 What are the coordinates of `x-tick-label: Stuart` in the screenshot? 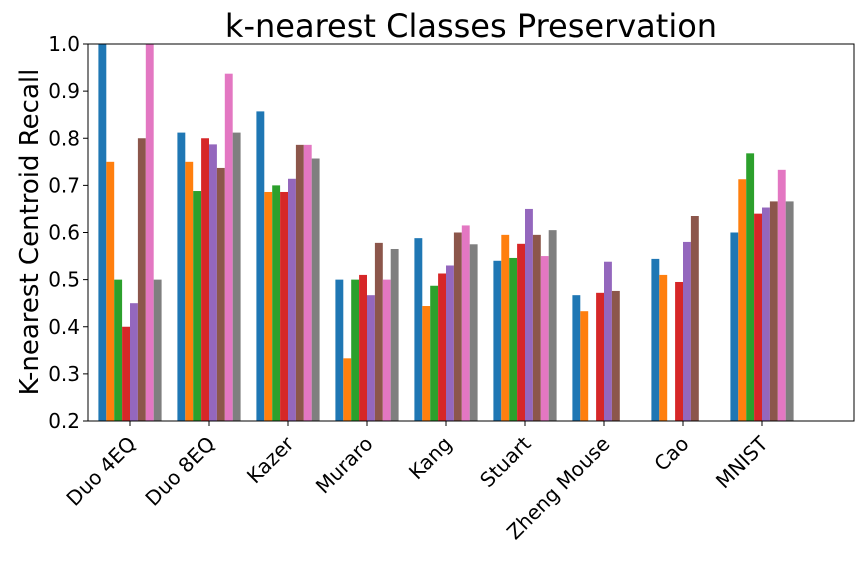 It's located at (505, 461).